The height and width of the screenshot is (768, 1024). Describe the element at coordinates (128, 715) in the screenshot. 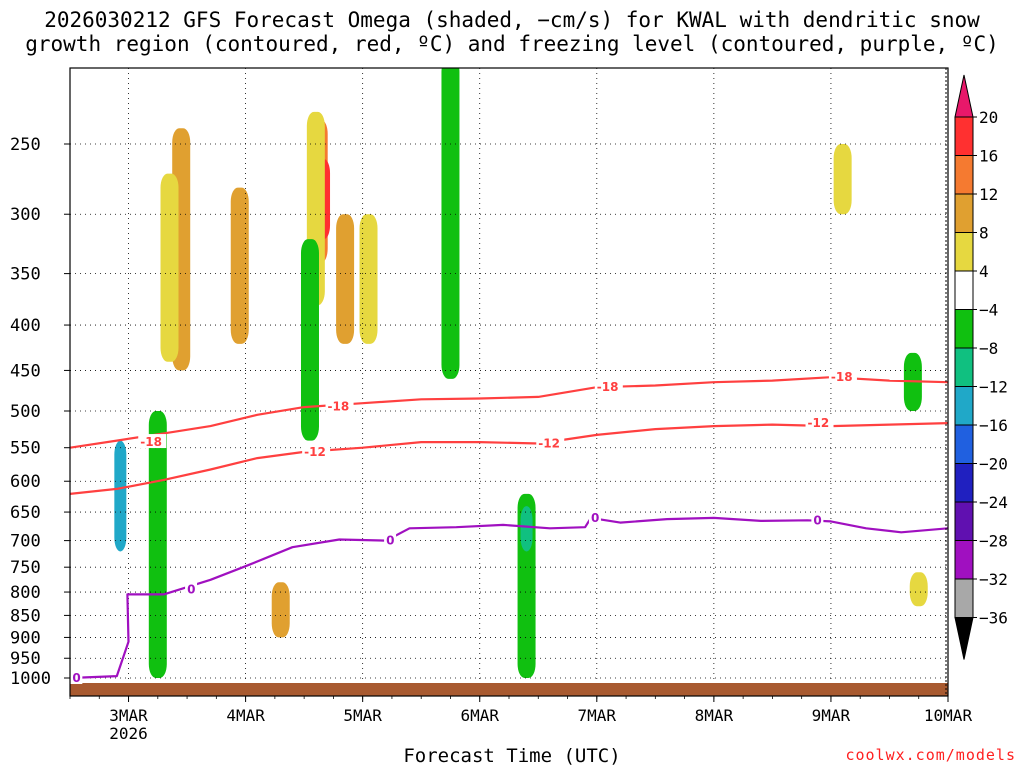

I see `time-tick-label: 3MAR` at that location.